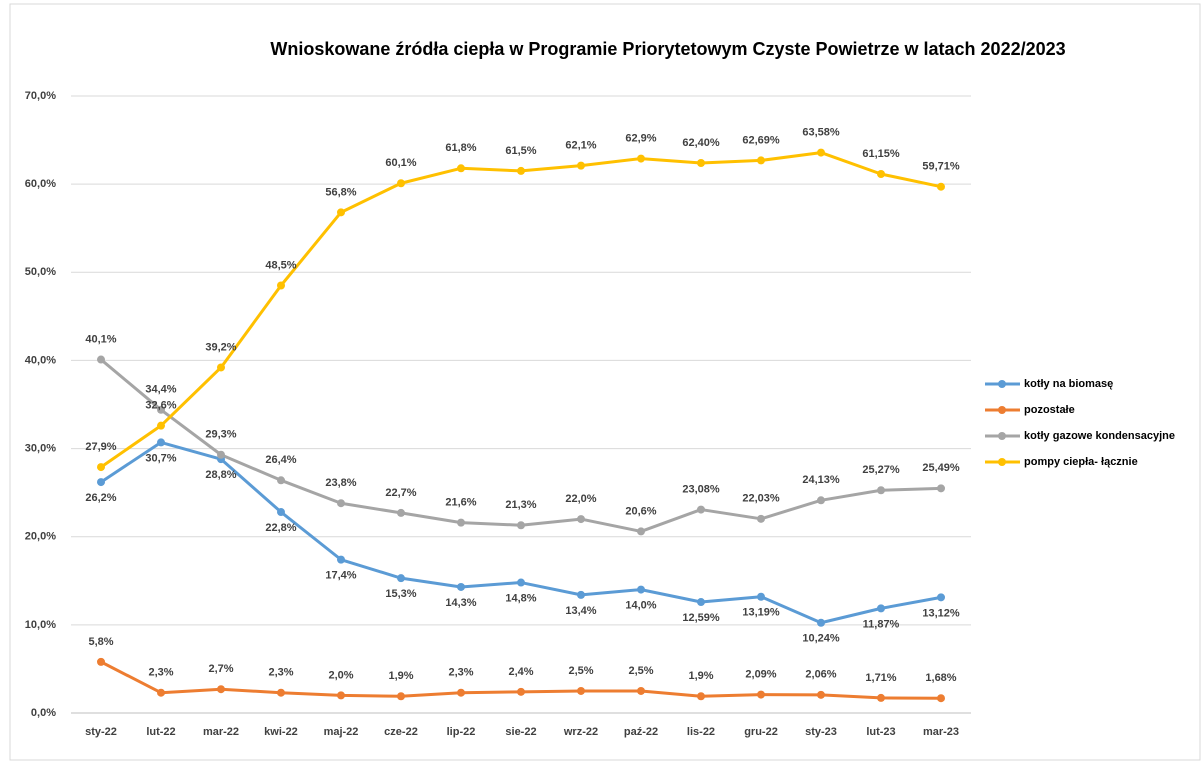  I want to click on x-tick-label: paź-22, so click(641, 732).